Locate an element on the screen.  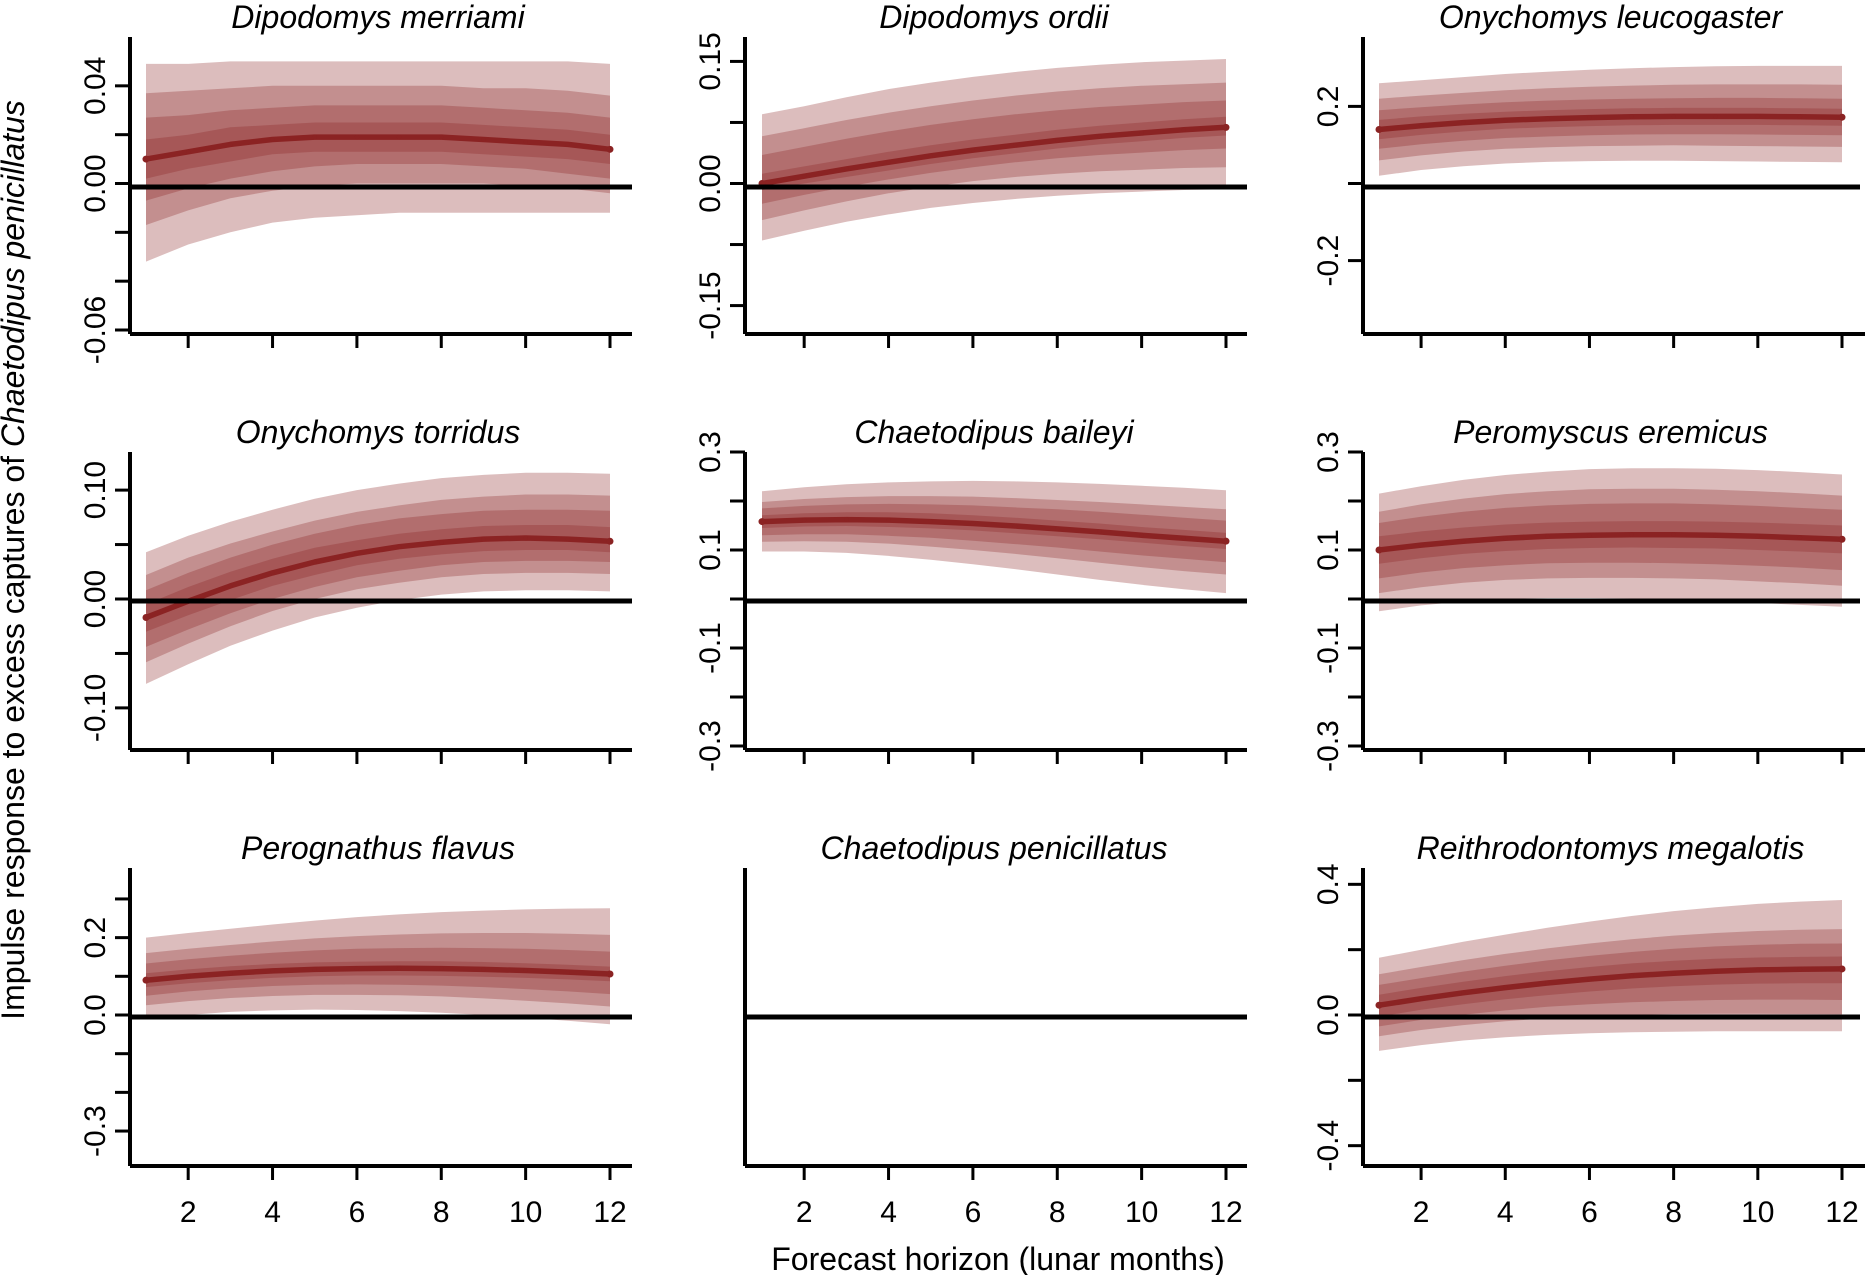
y-tick-label: -0.3 is located at coordinates (710, 746).